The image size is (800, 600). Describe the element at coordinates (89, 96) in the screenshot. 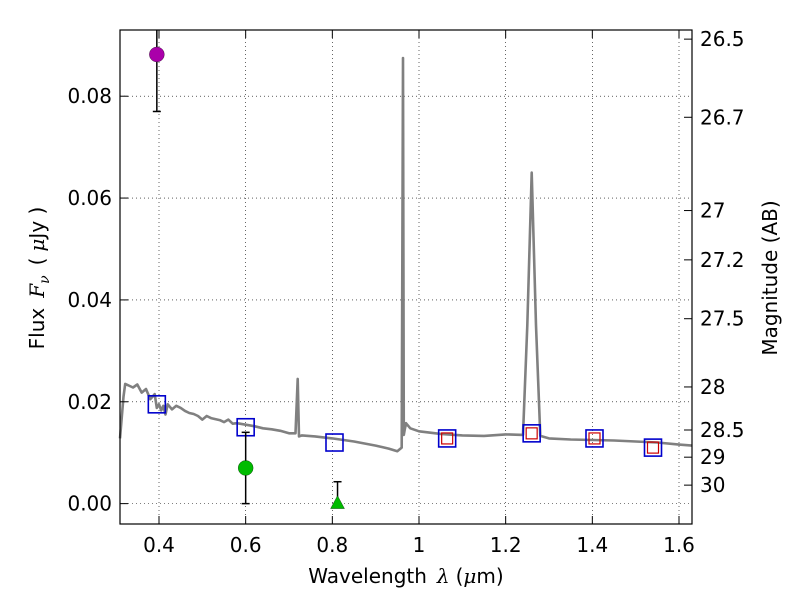

I see `y-tick-label: 0.08` at that location.